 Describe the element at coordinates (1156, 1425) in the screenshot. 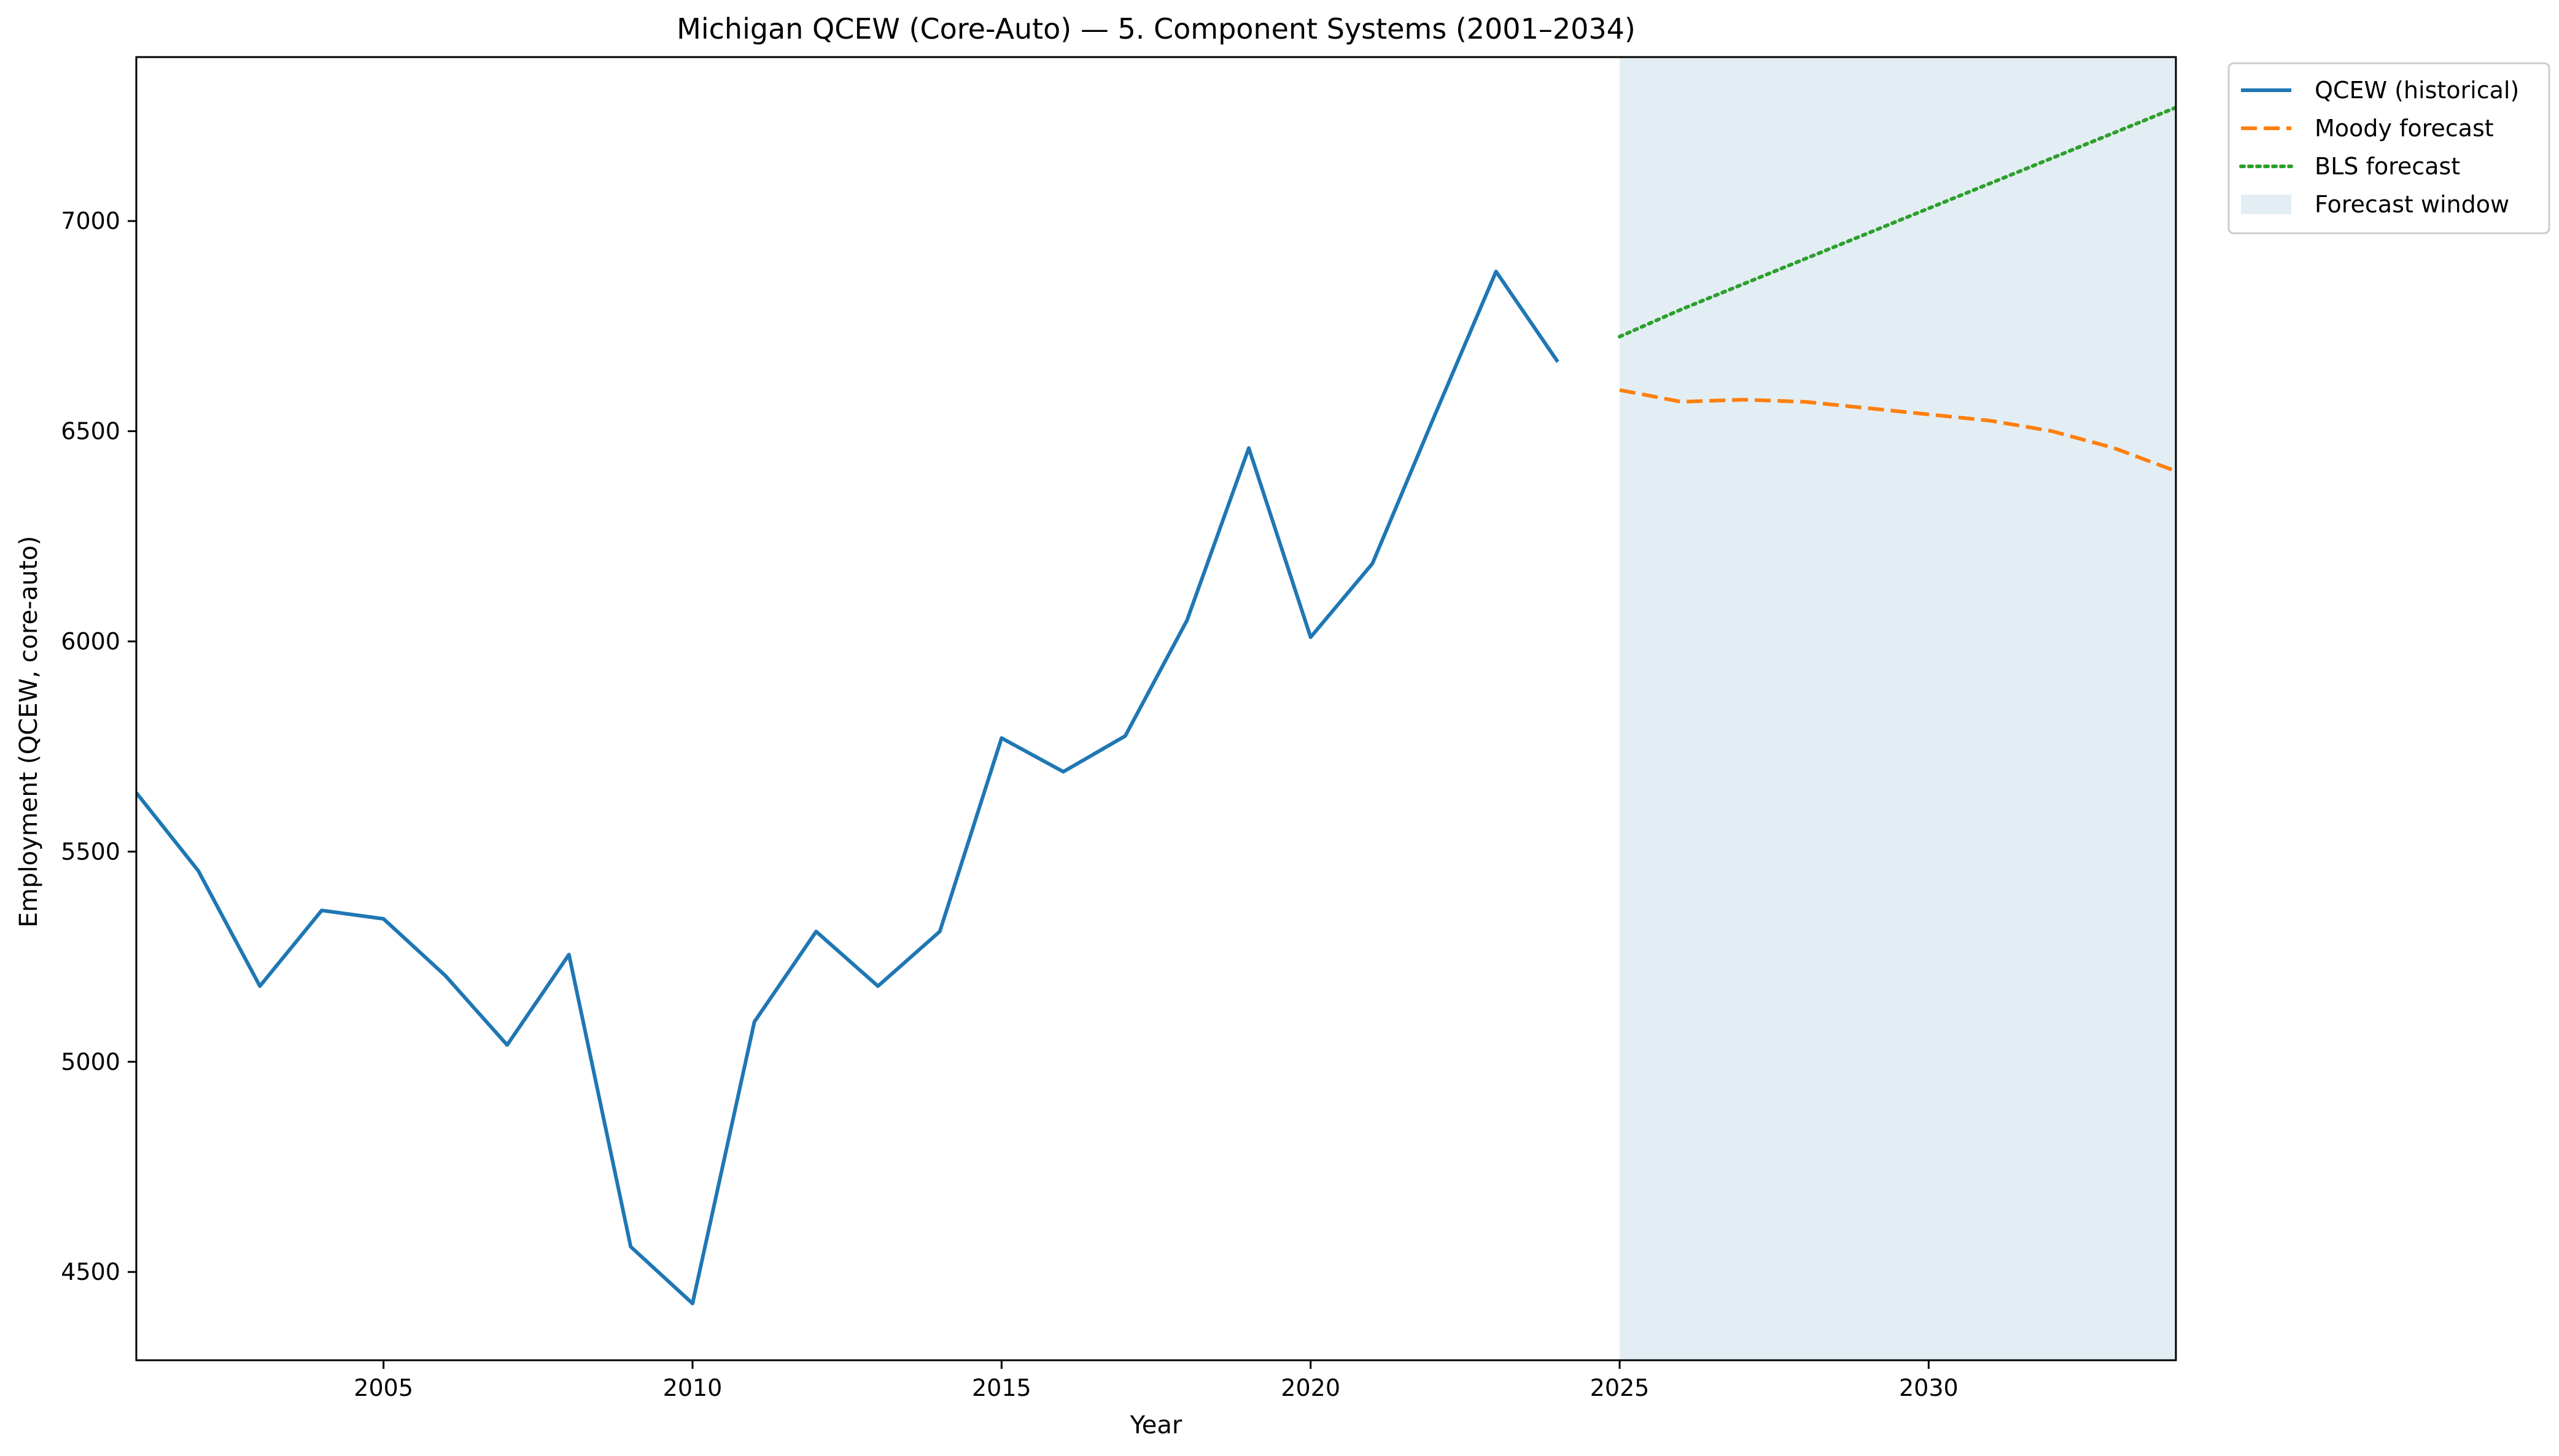

I see `x-axis-title: Year` at that location.